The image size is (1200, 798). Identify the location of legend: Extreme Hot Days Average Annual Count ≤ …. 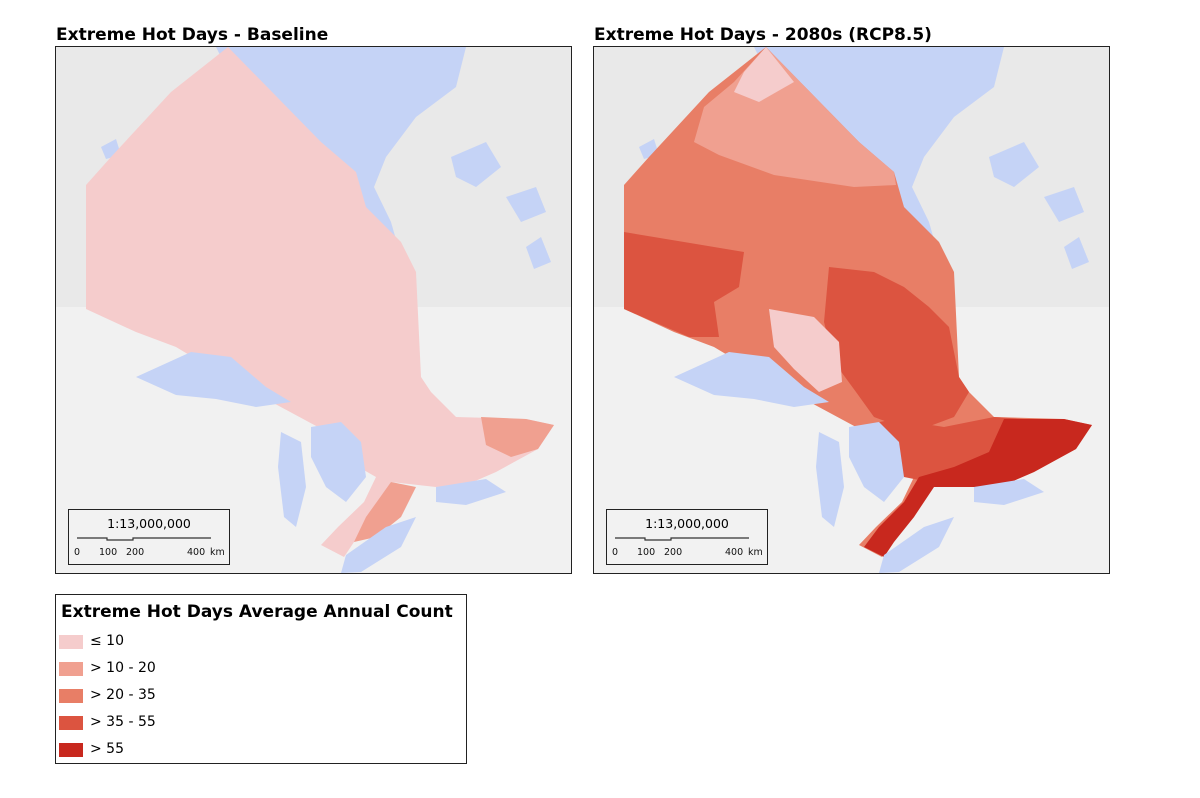
(261, 679).